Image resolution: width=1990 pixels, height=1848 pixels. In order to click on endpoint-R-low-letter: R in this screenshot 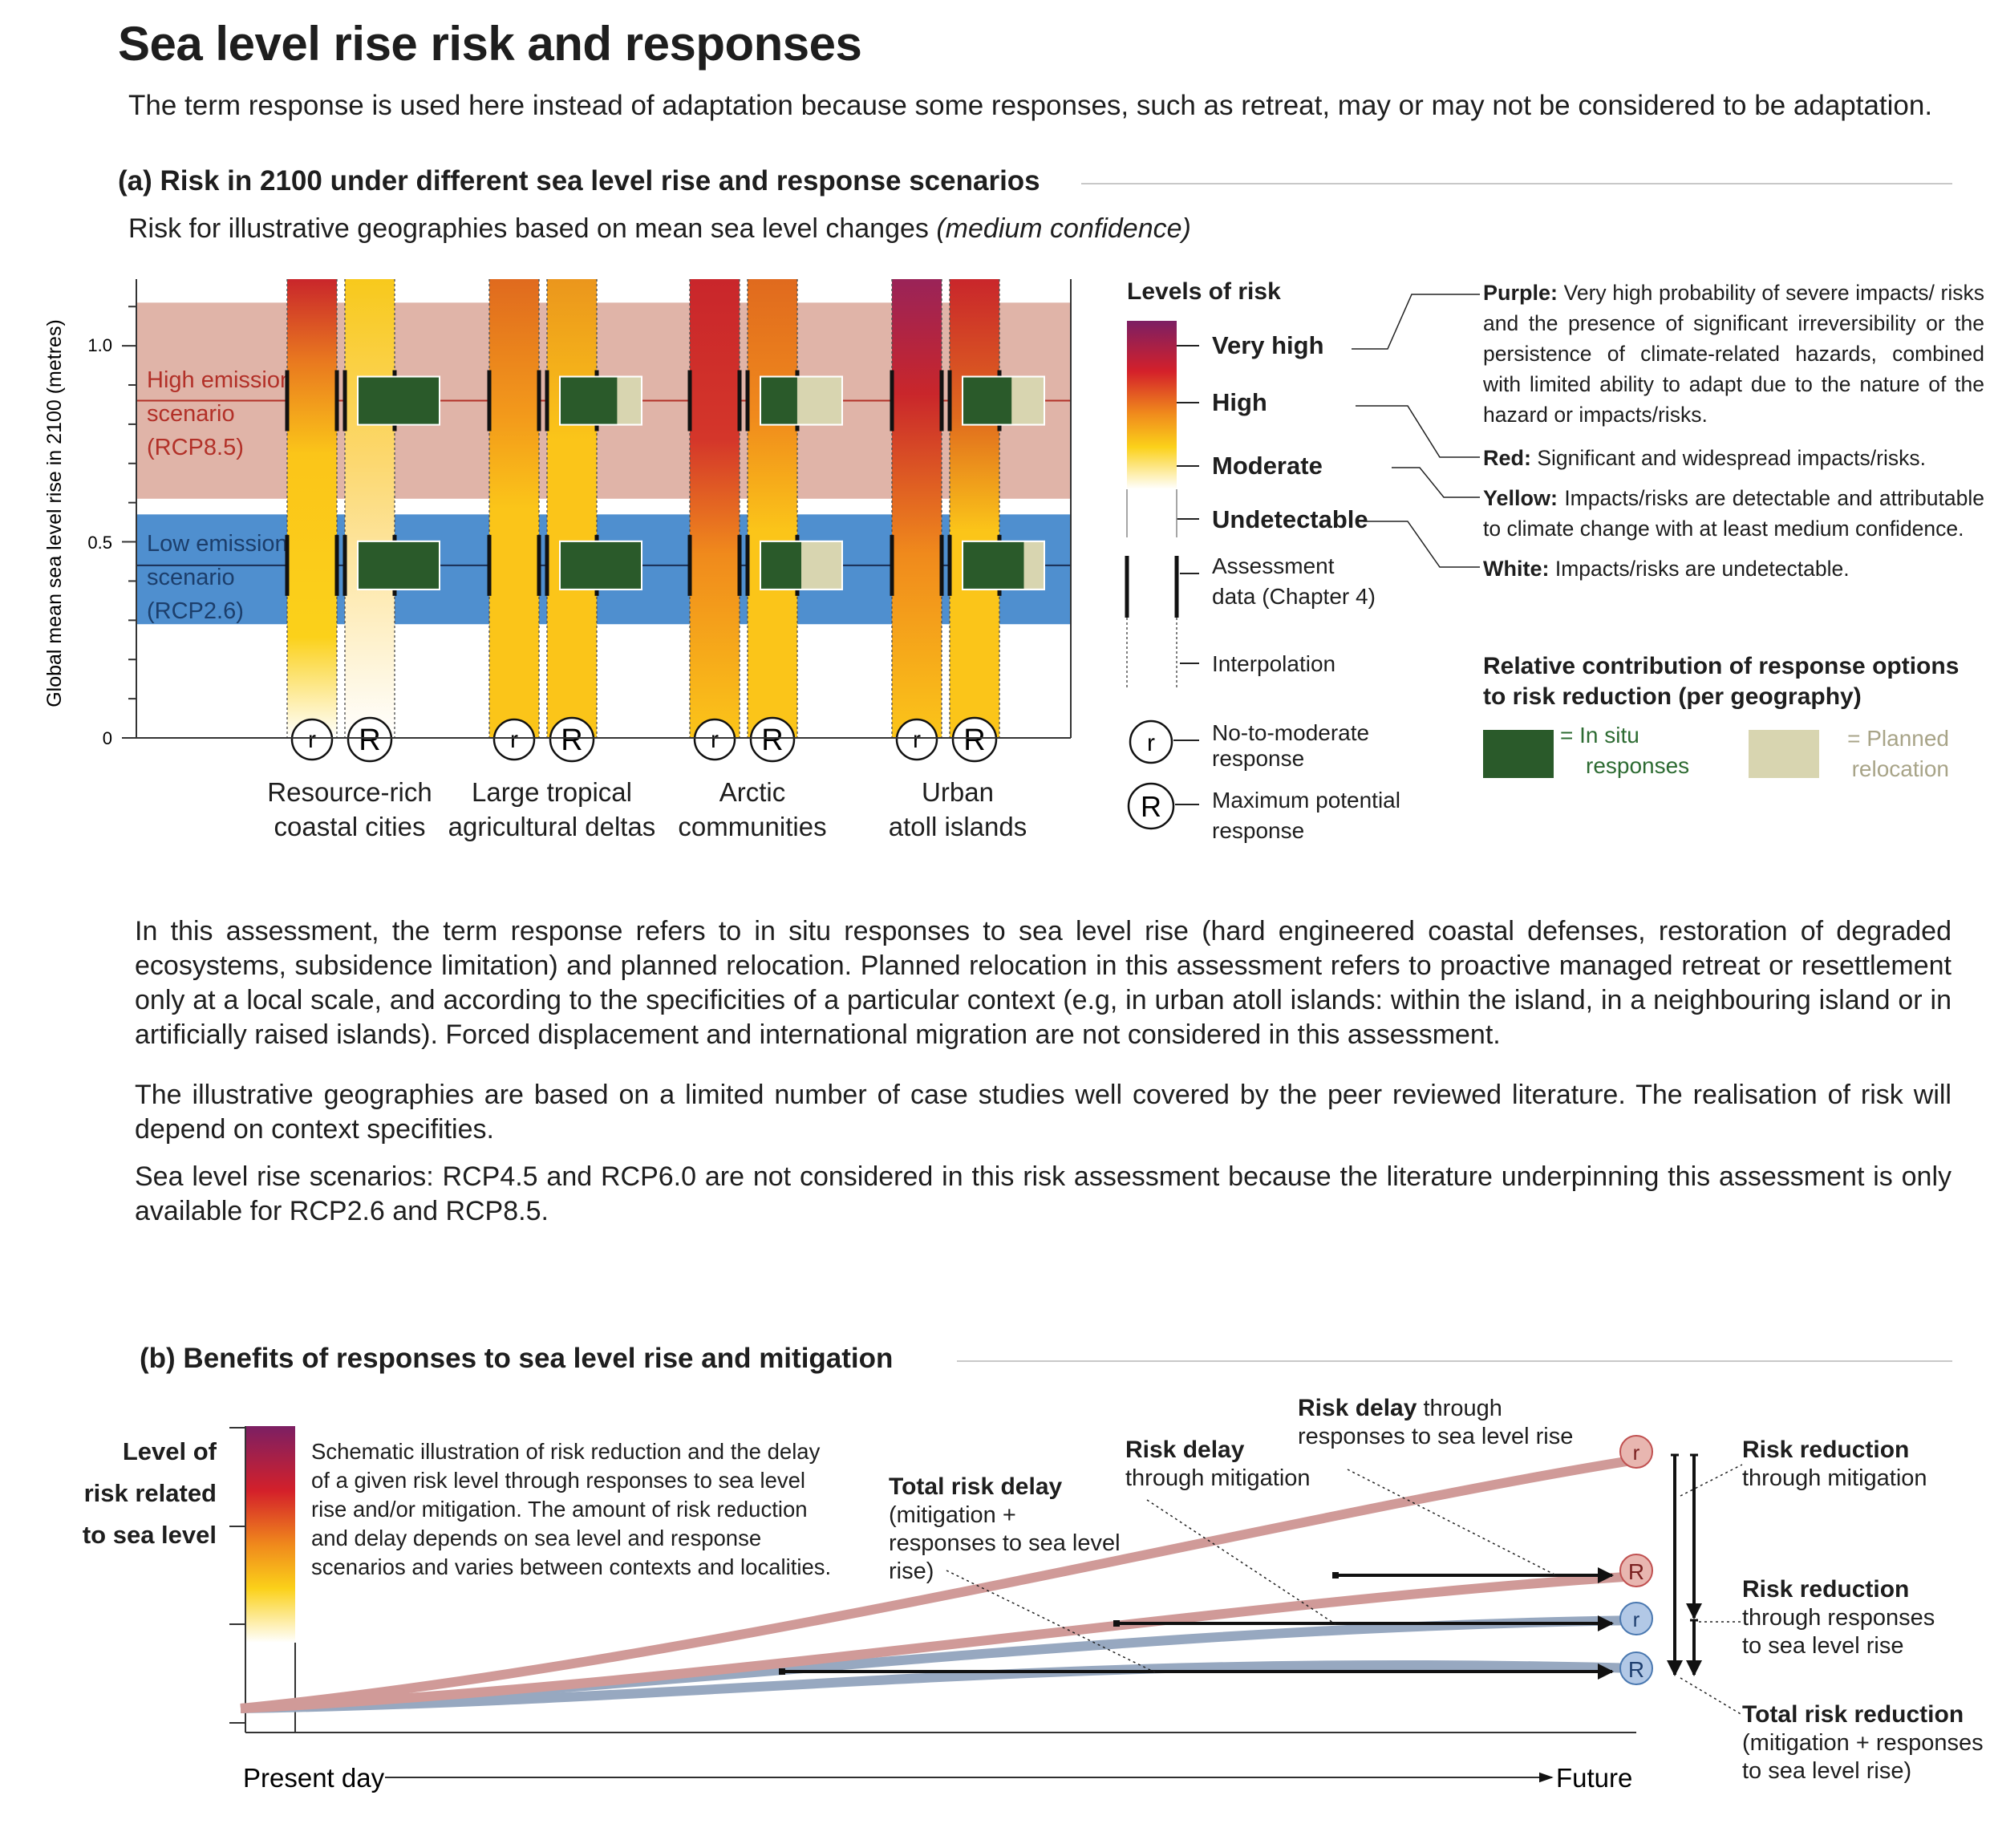, I will do `click(1636, 1669)`.